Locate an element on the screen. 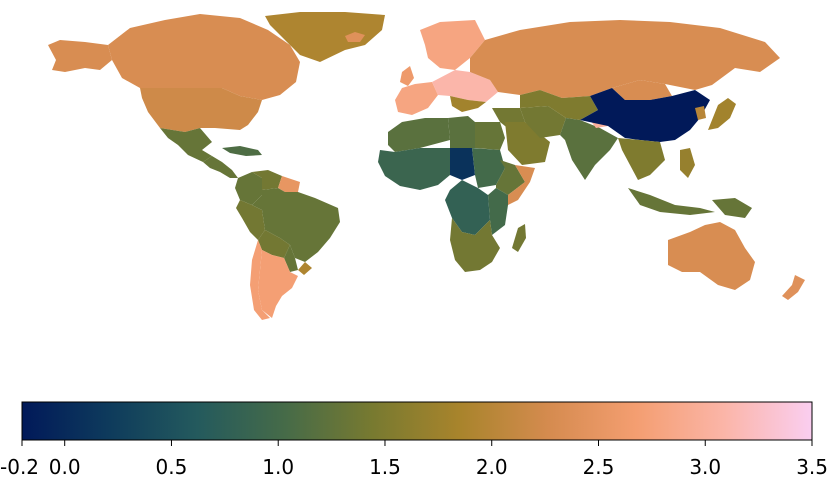  region-new-zealand is located at coordinates (793, 287).